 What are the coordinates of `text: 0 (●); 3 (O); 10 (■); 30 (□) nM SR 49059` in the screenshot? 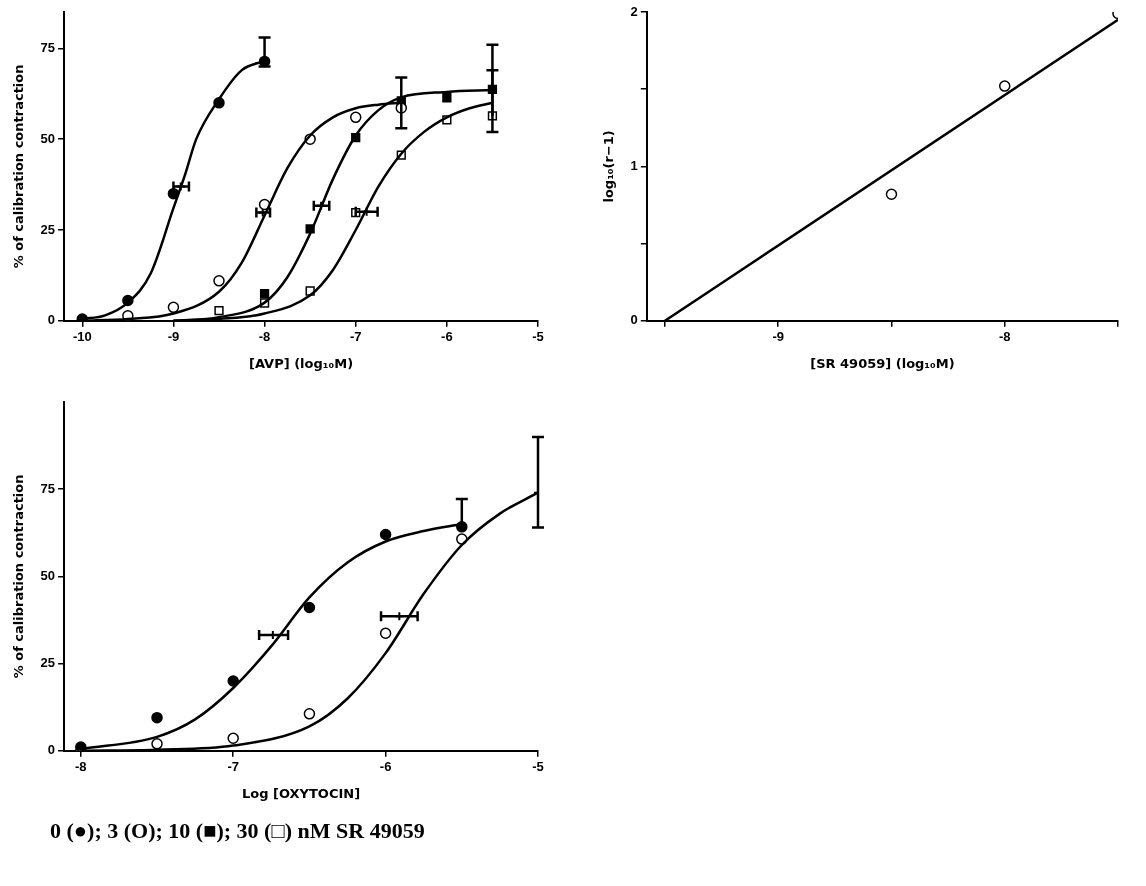 It's located at (237, 831).